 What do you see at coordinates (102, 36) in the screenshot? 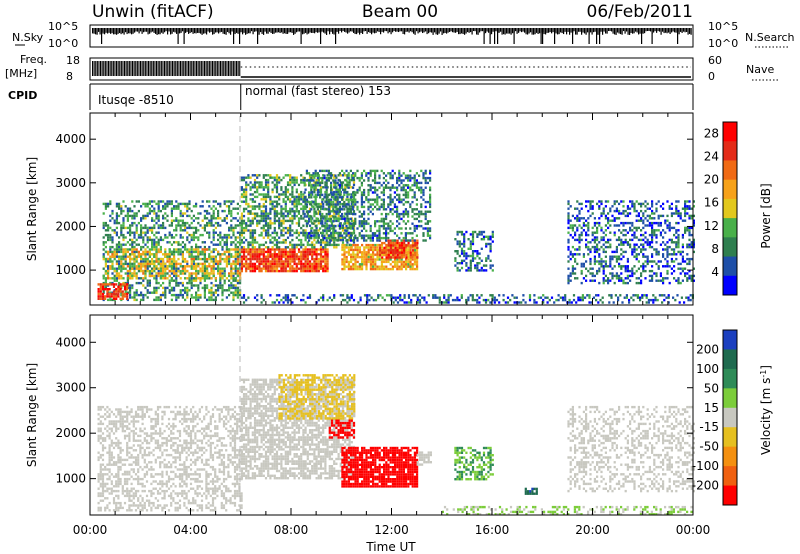
I see `nsky-spike` at bounding box center [102, 36].